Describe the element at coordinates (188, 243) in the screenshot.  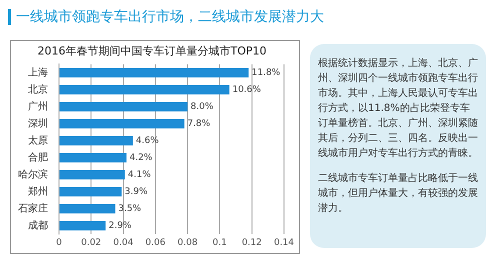
I see `x-tick-label: 0.08` at that location.